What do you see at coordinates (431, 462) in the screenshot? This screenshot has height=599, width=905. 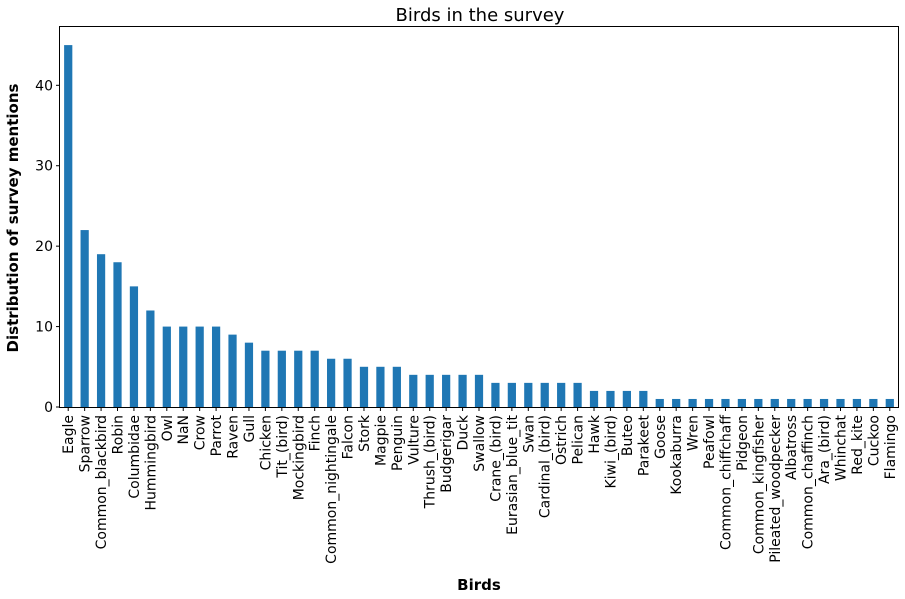 I see `x-tick-label: Thrush_(bird)` at bounding box center [431, 462].